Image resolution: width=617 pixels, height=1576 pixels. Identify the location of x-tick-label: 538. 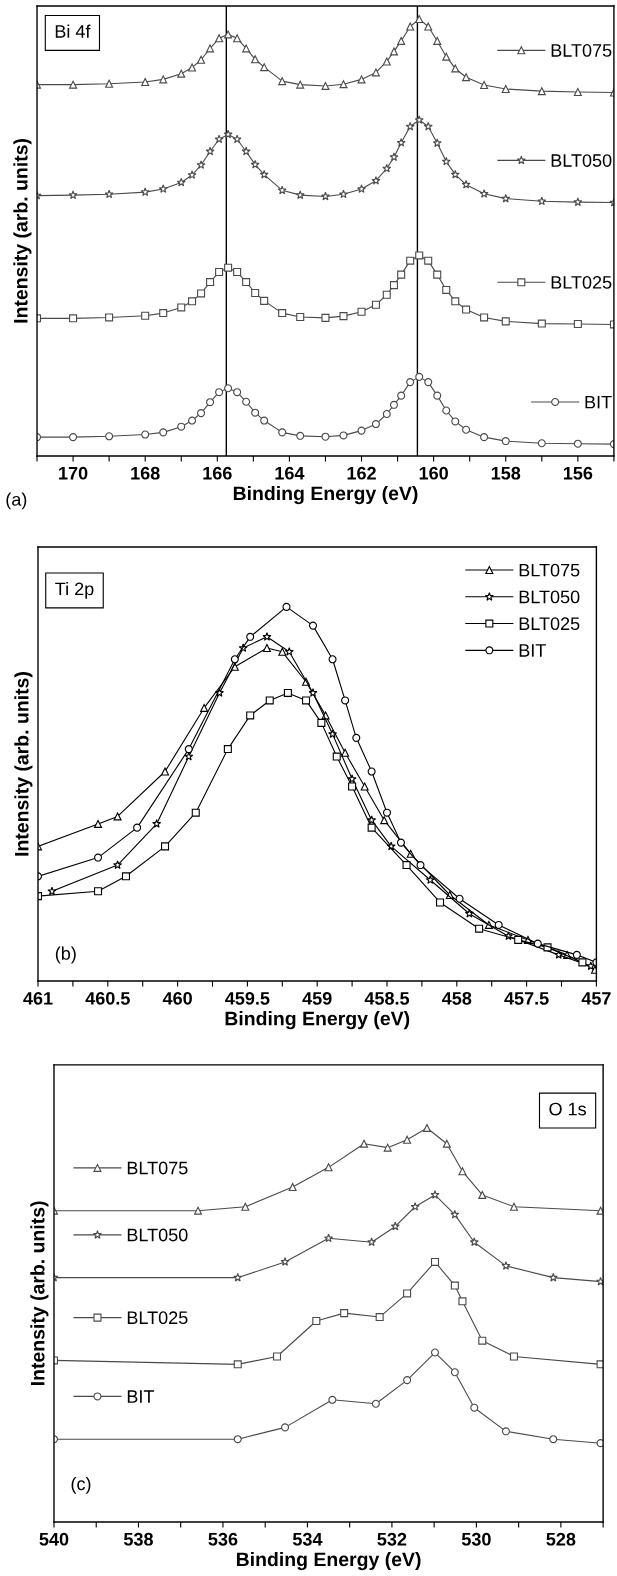
(138, 1539).